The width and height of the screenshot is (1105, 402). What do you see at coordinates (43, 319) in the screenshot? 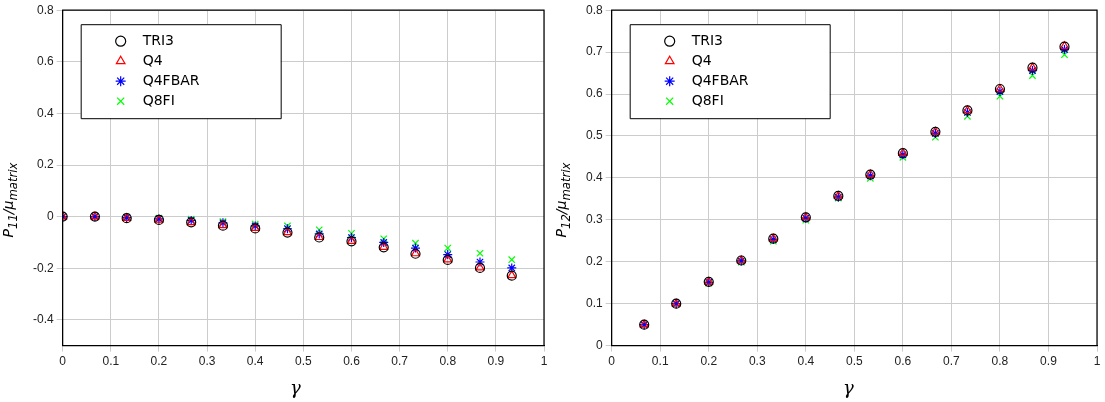
I see `y-tick-label: -0.4` at bounding box center [43, 319].